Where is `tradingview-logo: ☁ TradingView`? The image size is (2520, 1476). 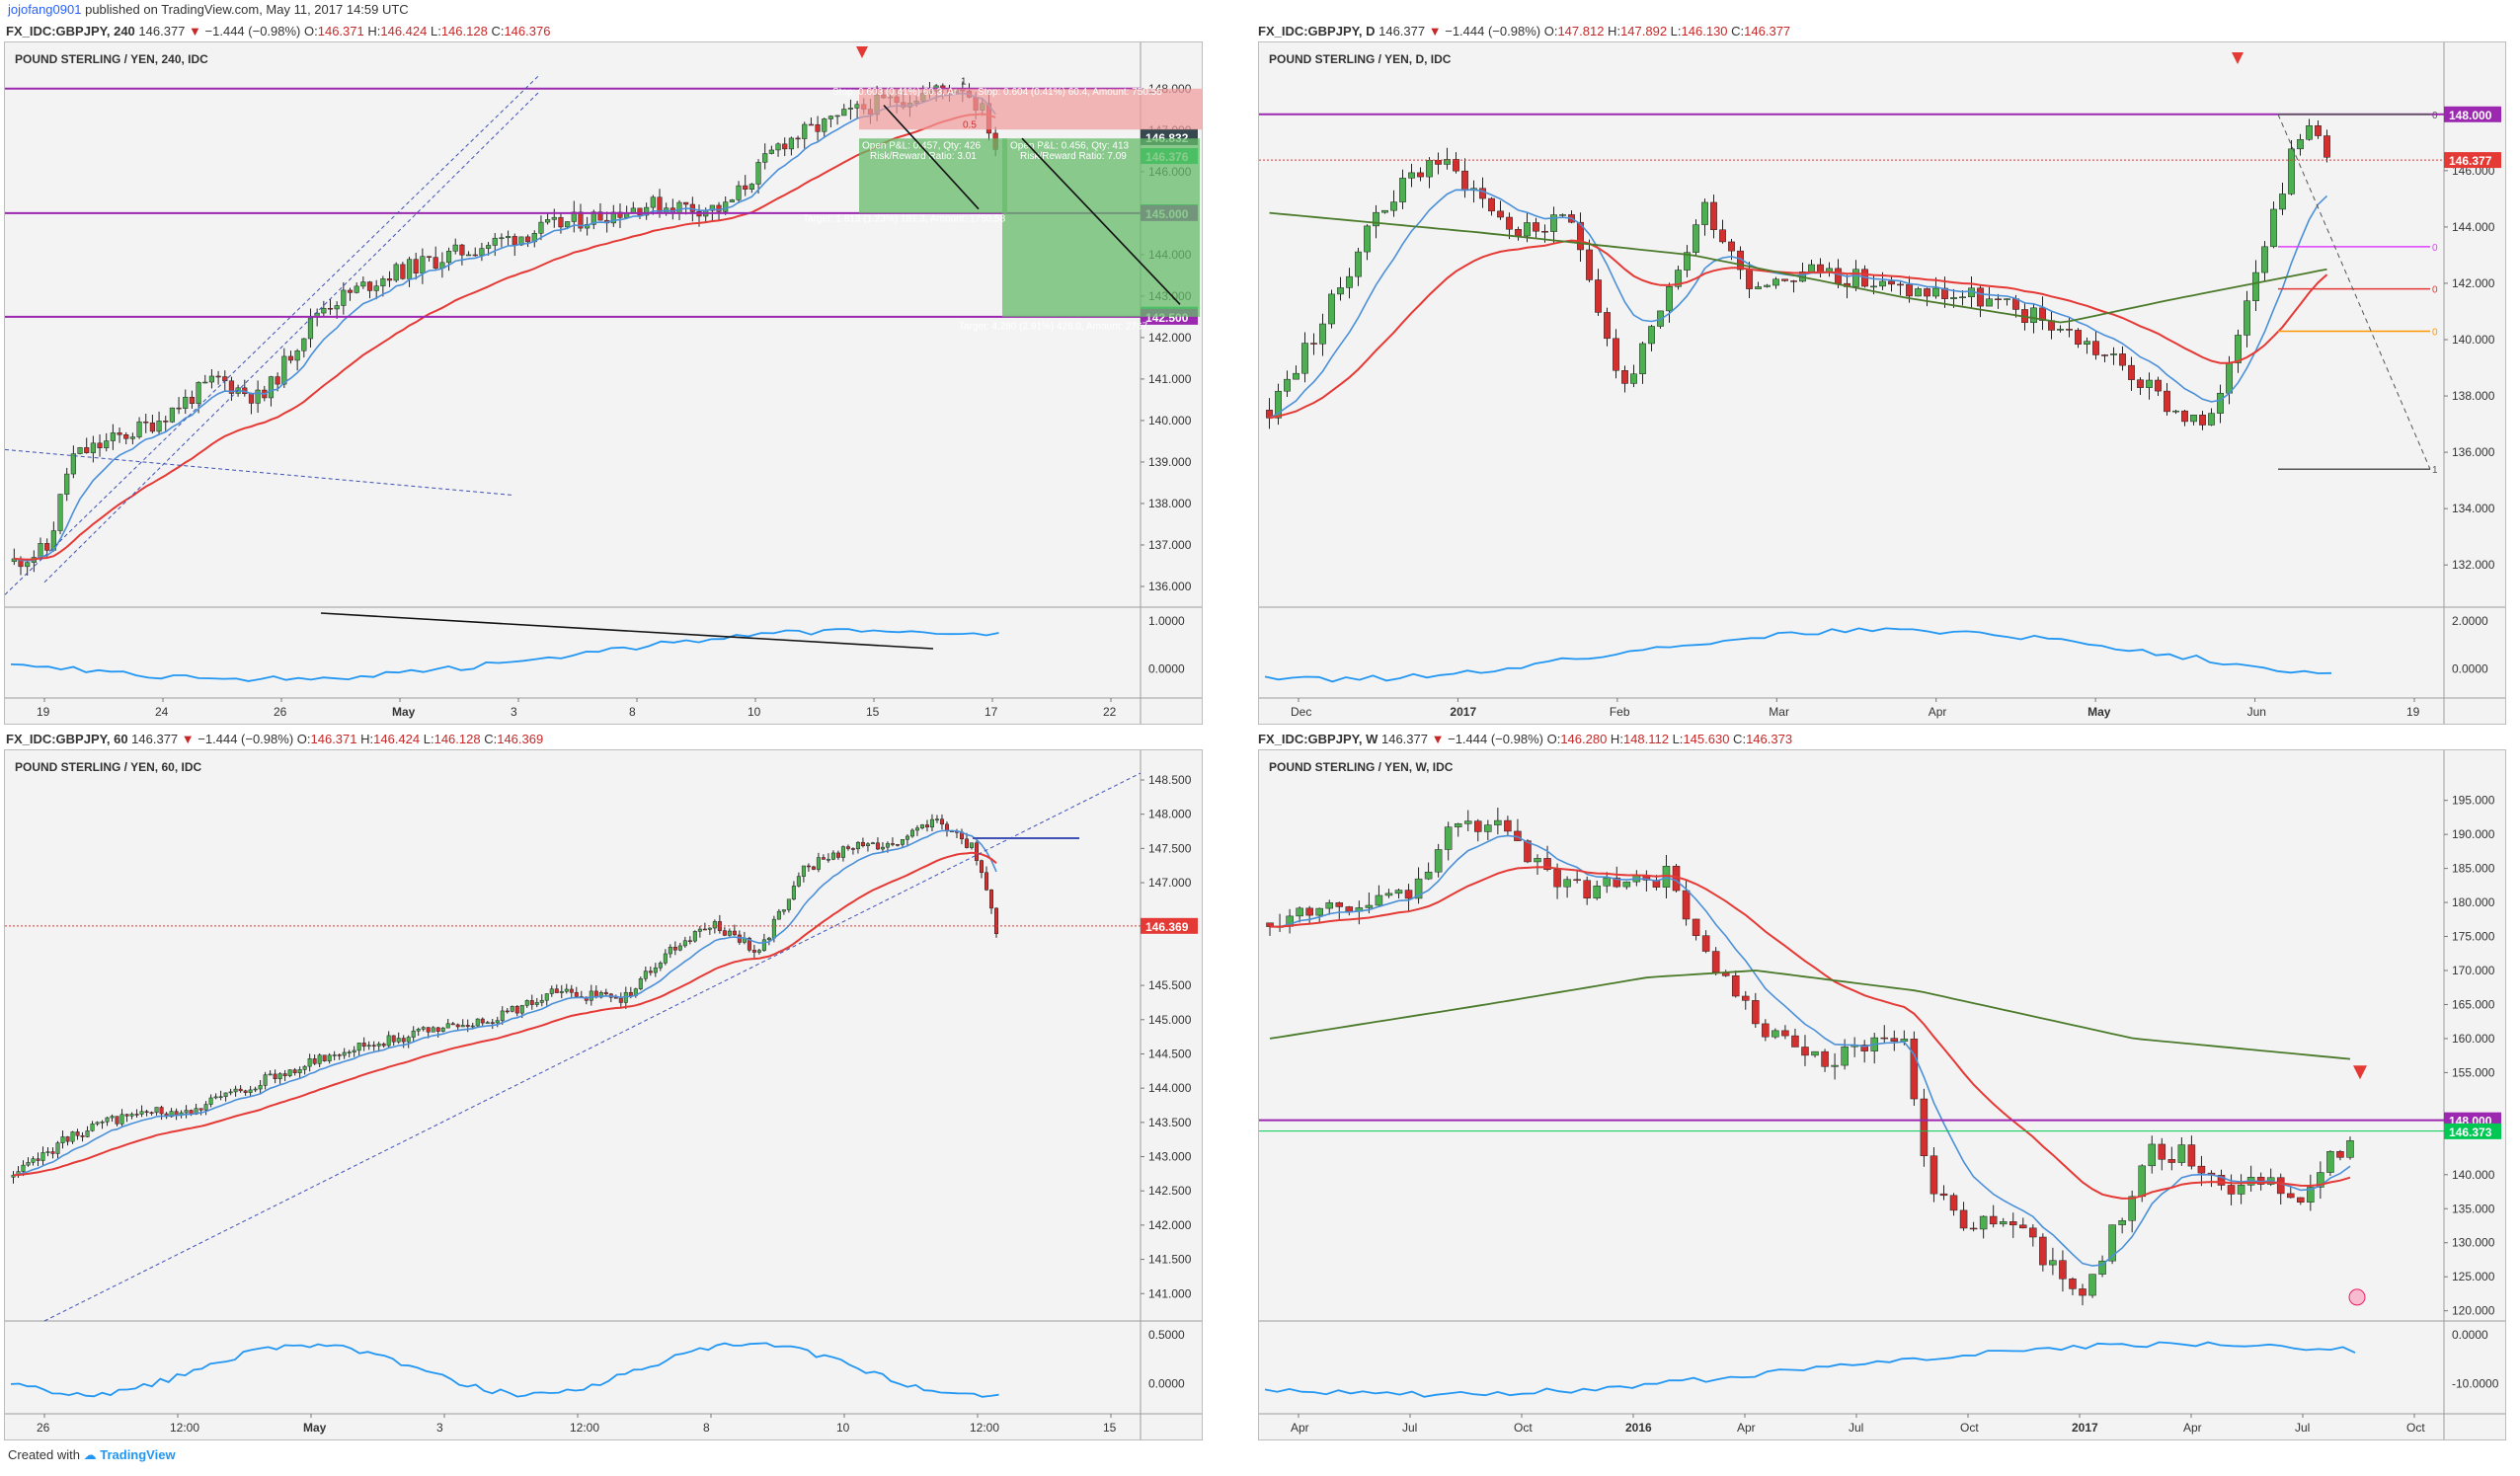
tradingview-logo: ☁ TradingView is located at coordinates (129, 1454).